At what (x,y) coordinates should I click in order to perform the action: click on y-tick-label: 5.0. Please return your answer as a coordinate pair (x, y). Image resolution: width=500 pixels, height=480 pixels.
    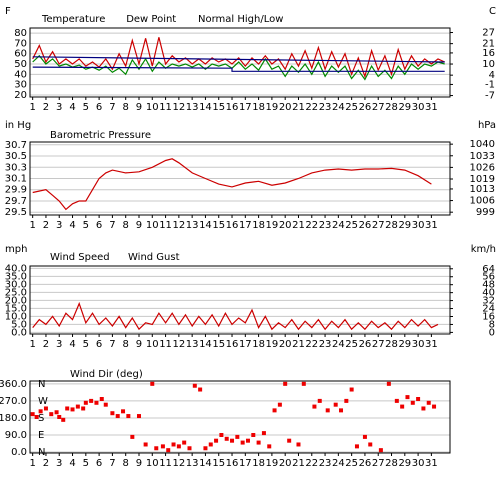
    Looking at the image, I should click on (19, 324).